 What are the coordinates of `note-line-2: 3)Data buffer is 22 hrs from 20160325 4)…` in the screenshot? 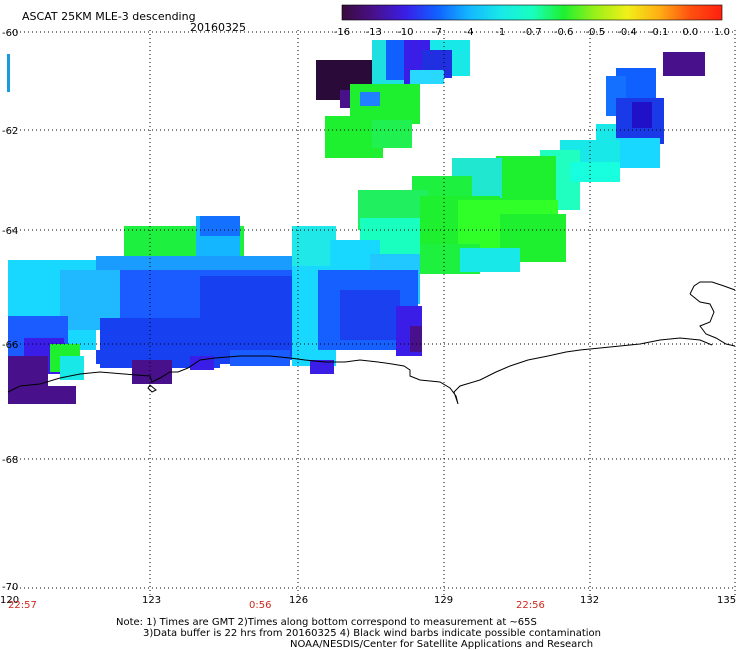 It's located at (372, 633).